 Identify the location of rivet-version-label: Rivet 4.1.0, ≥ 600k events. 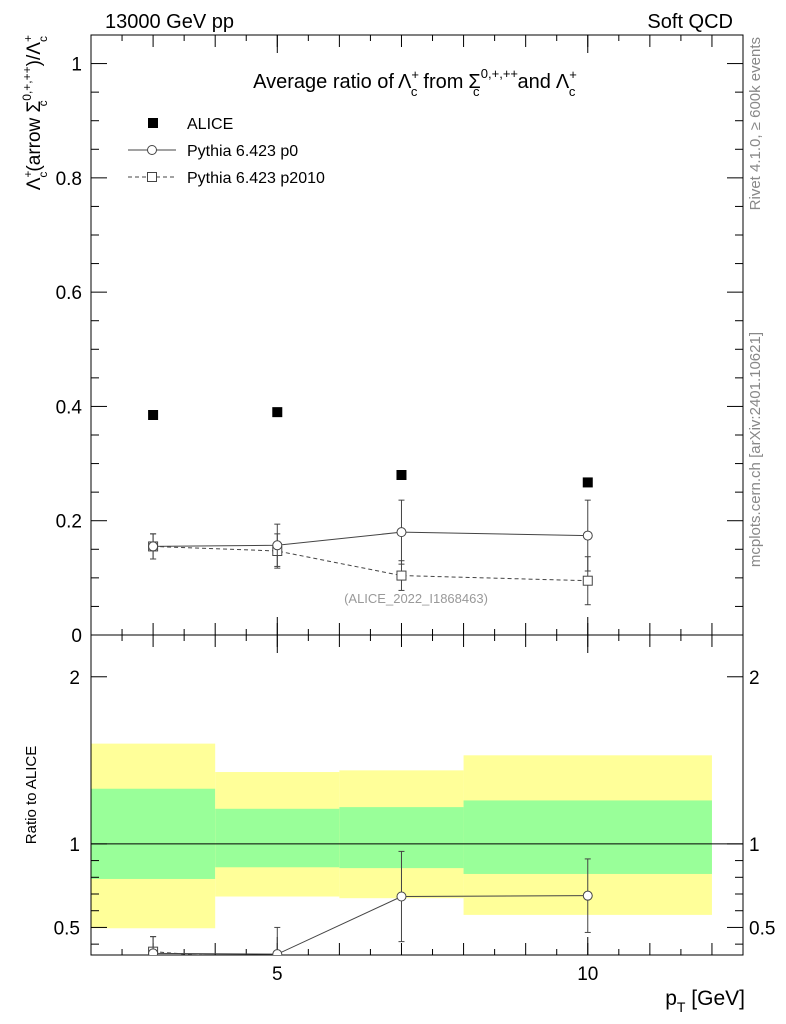
(755, 123).